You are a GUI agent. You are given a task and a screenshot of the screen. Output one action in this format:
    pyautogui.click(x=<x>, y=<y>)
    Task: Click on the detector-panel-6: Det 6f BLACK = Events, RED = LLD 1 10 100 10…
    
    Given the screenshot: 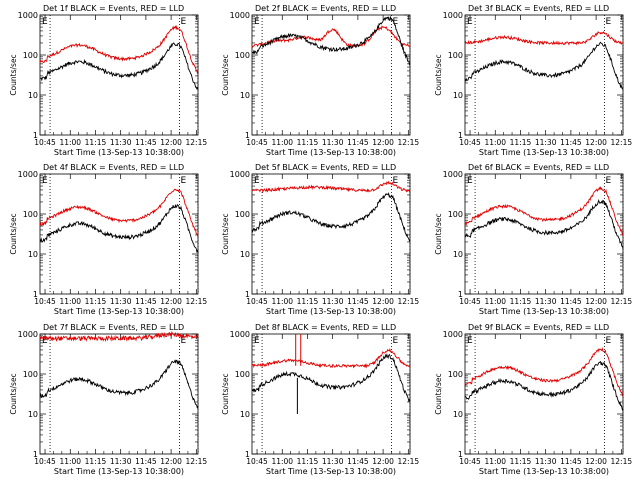 What is the action you would take?
    pyautogui.click(x=533, y=239)
    